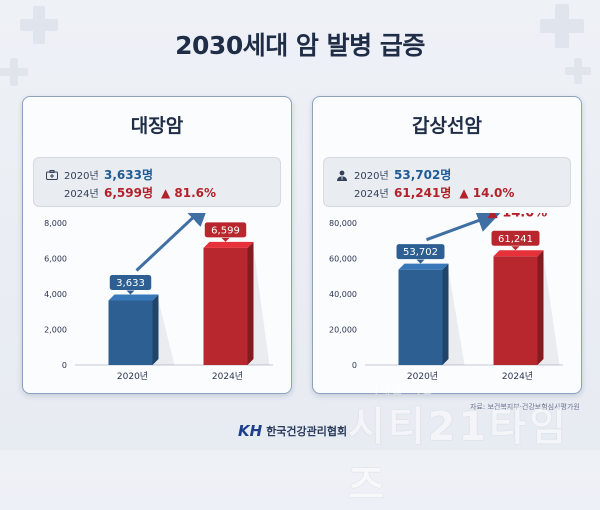 The width and height of the screenshot is (600, 510). I want to click on publisher-watermark: 미래를 여는 시티21타임즈, so click(459, 443).